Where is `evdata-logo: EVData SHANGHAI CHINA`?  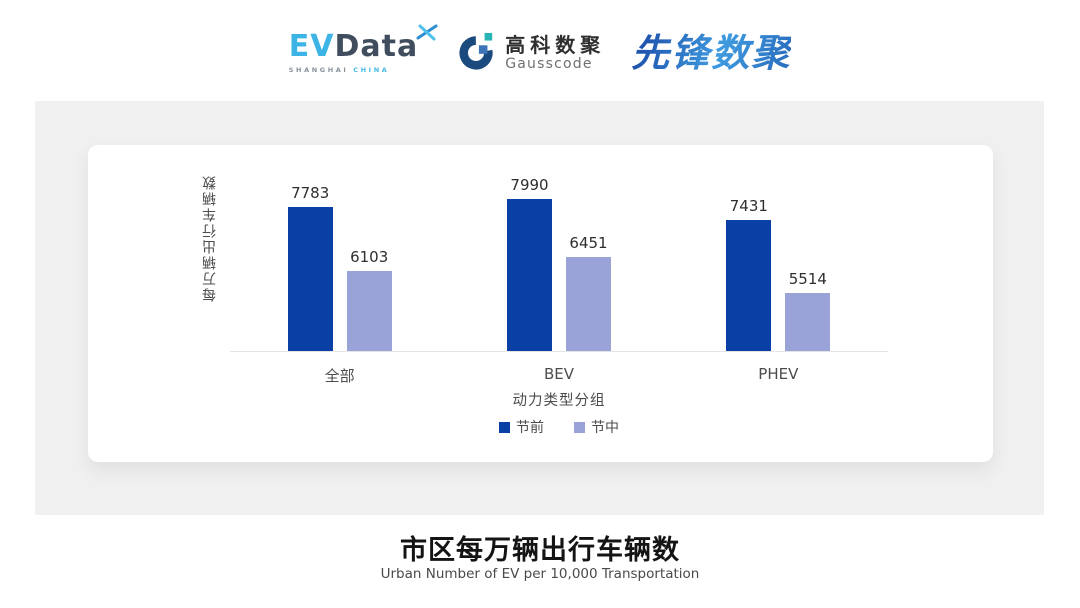
evdata-logo: EVData SHANGHAI CHINA is located at coordinates (363, 49).